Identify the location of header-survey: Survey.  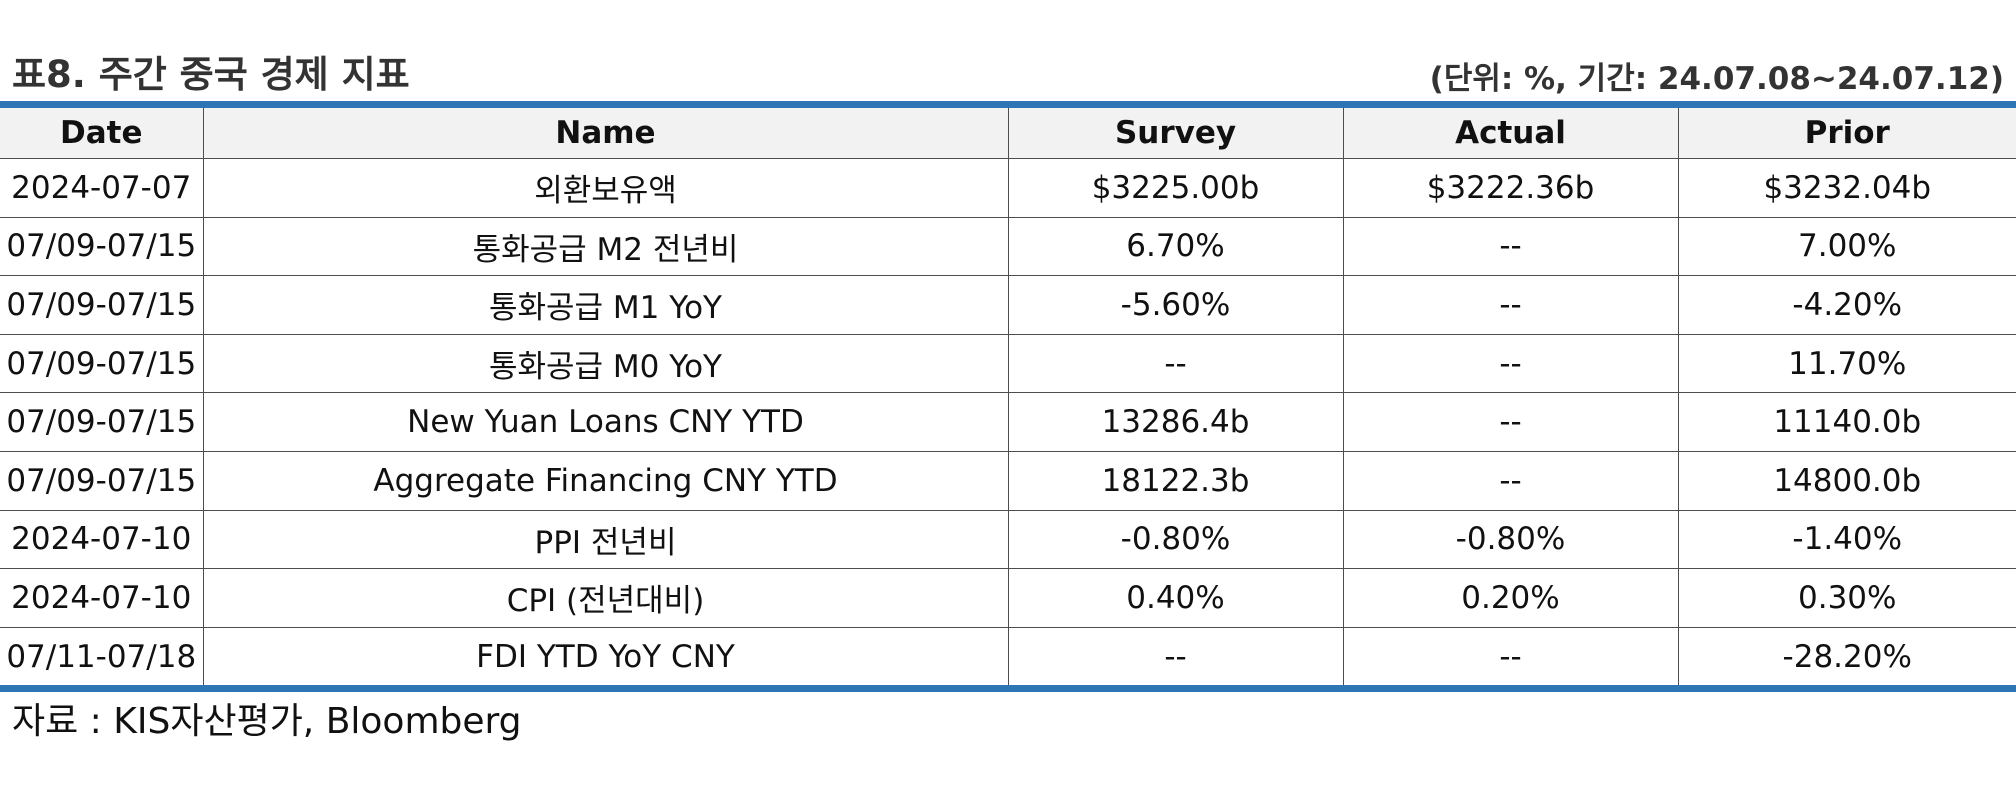
(1175, 133).